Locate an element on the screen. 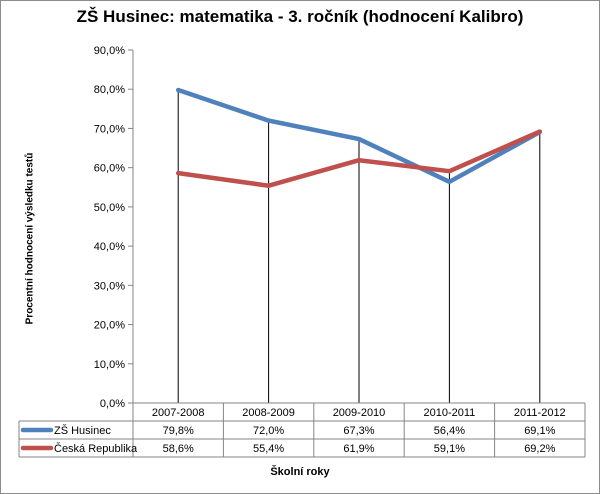  x-axis-label: Školní roky is located at coordinates (300, 472).